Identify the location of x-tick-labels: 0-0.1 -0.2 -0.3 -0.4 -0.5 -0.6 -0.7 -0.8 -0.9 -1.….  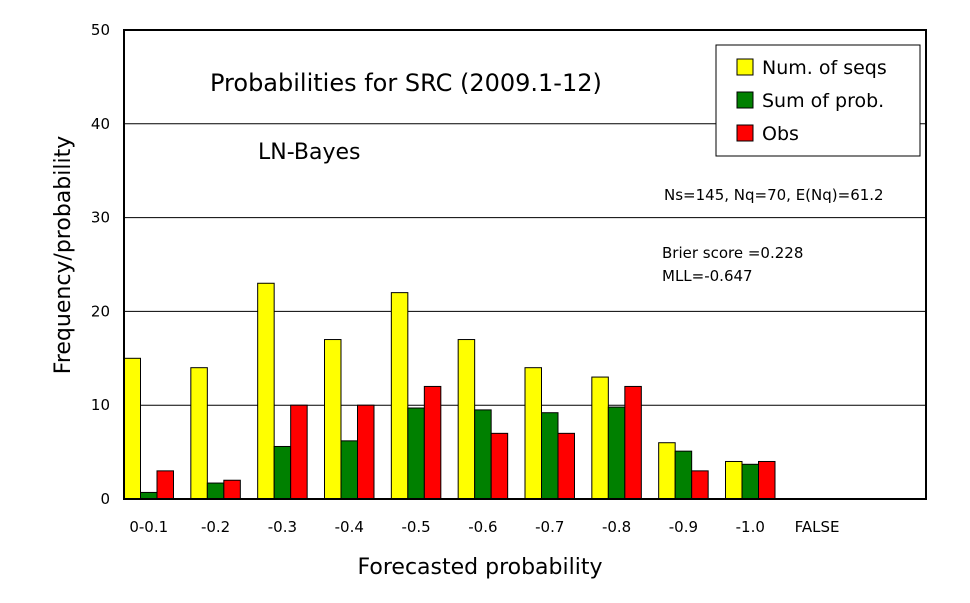
(484, 527).